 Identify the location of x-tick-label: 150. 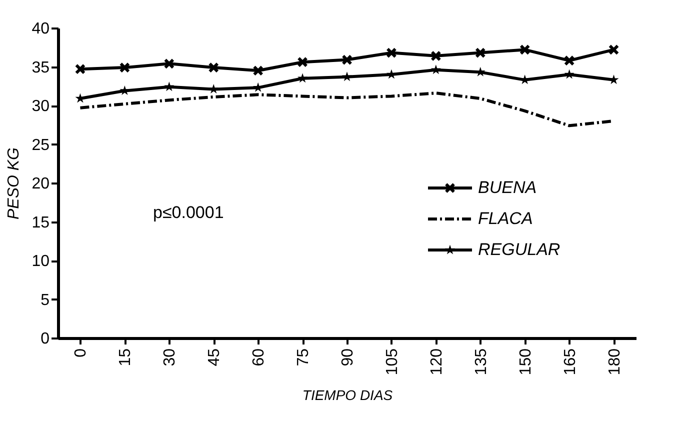
(525, 362).